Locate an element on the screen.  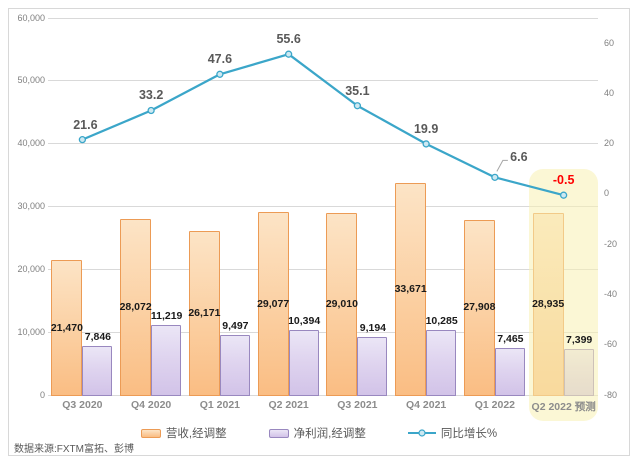
legend-item-profit: 净利润,经调整 is located at coordinates (317, 433).